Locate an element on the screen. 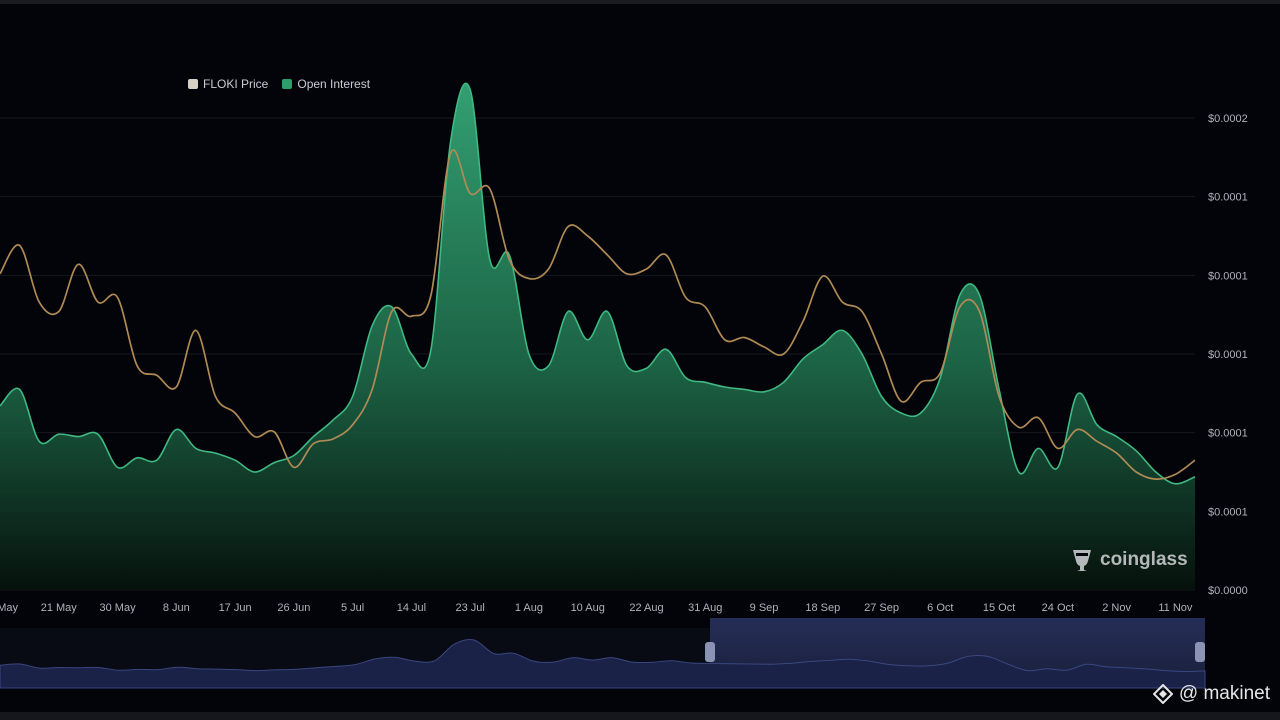  legend-oi-label: Open Interest is located at coordinates (334, 84).